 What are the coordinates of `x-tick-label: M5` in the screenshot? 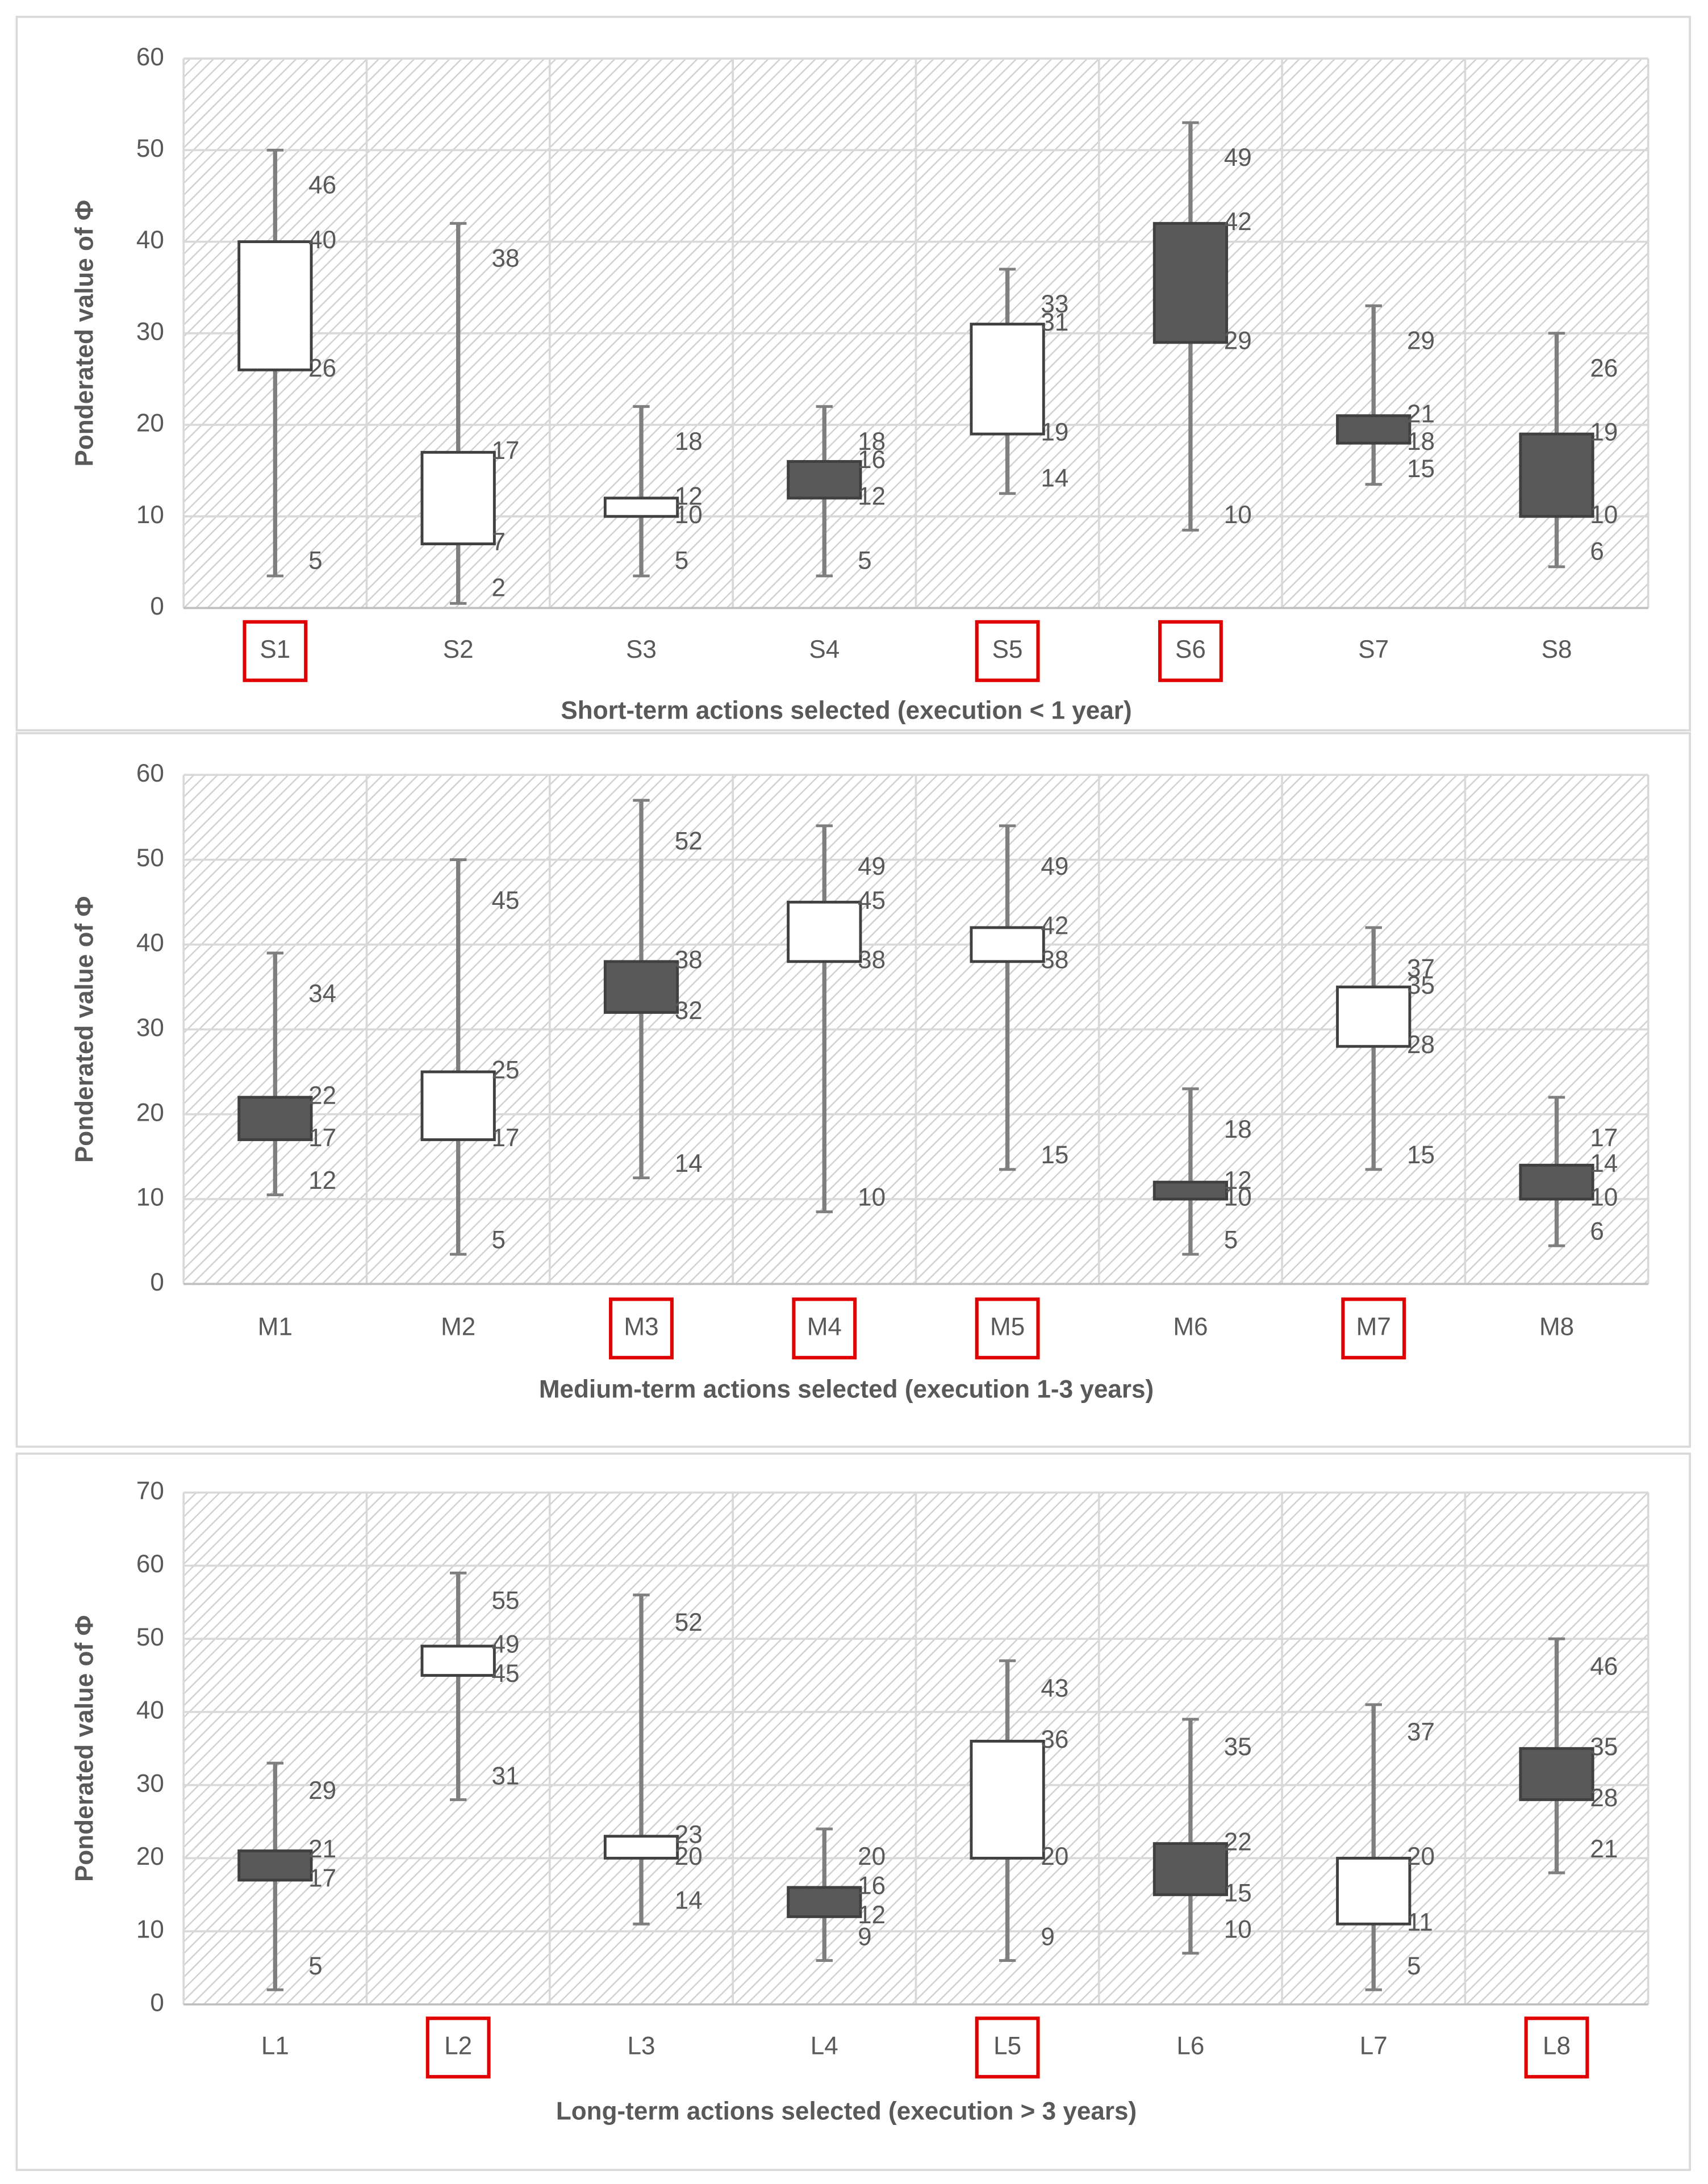 It's located at (1007, 1327).